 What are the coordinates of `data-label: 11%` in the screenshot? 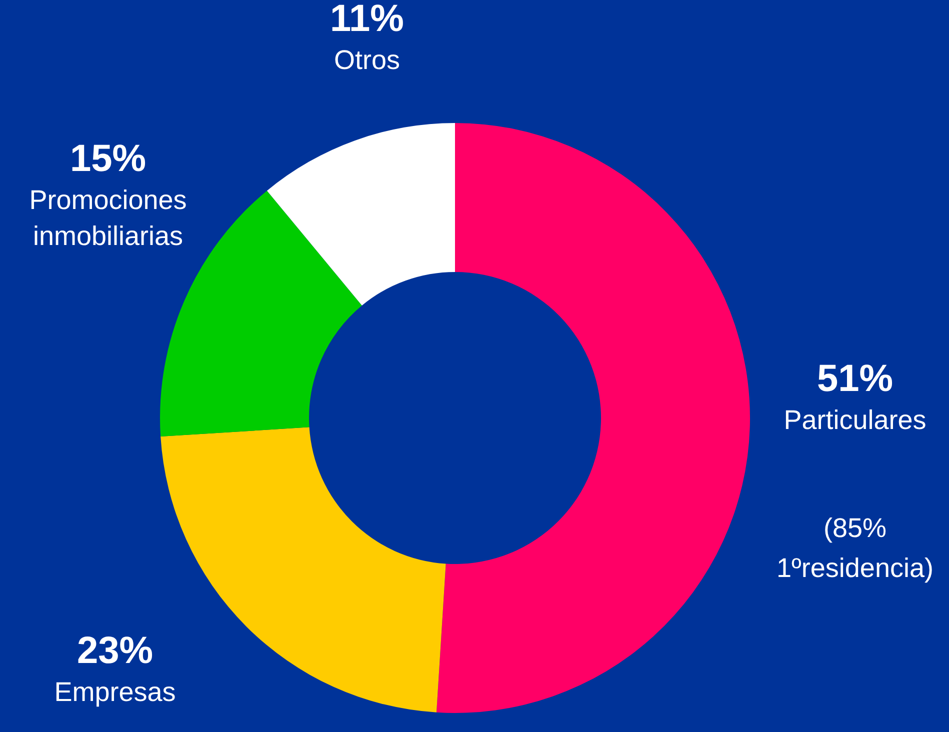 It's located at (367, 20).